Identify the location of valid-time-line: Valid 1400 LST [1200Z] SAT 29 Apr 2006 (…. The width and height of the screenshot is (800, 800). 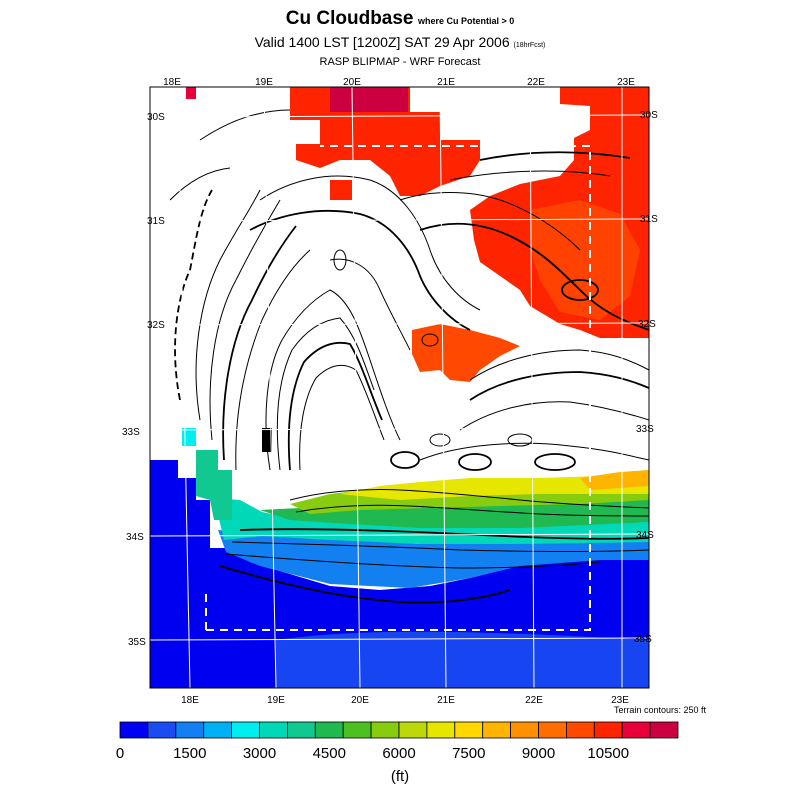
(400, 42).